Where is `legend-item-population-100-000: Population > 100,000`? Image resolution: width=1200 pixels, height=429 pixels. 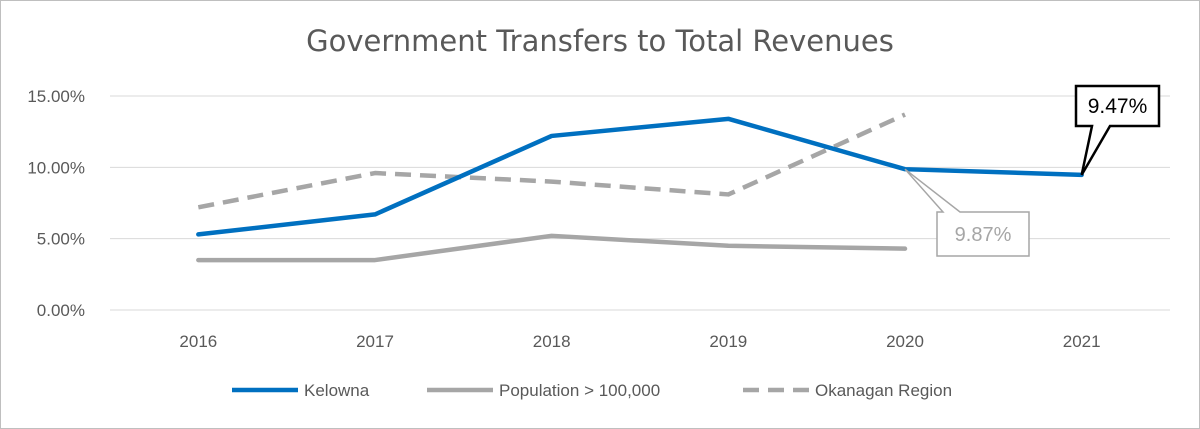 legend-item-population-100-000: Population > 100,000 is located at coordinates (543, 390).